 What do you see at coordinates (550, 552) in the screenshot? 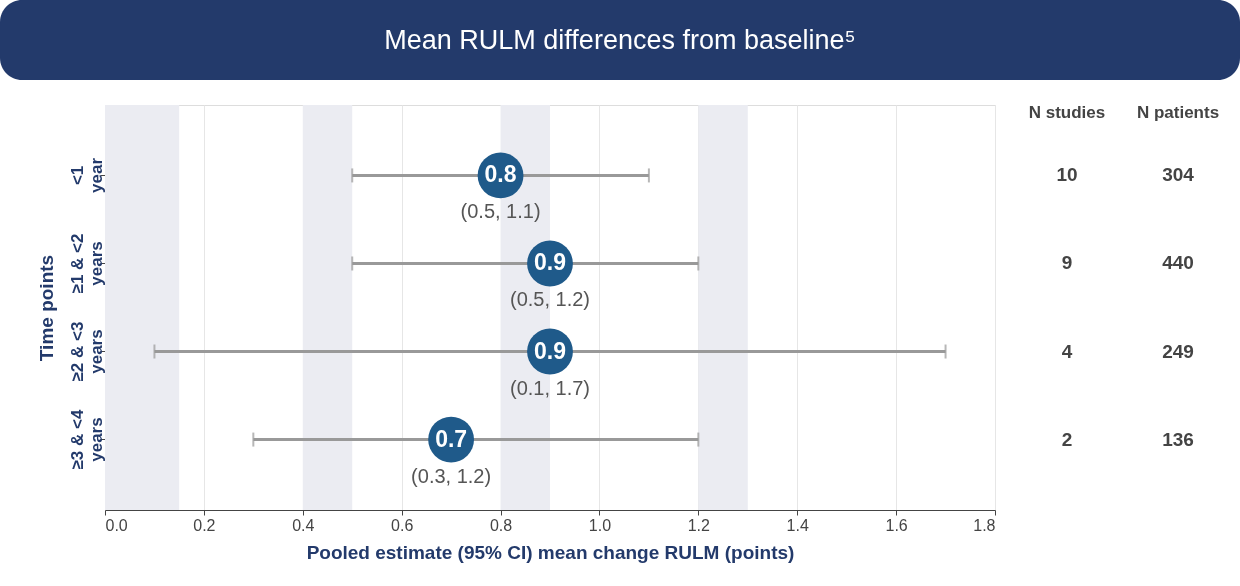
I see `x-axis-title: Pooled estimate (95% CI) mean change RULM (points)` at bounding box center [550, 552].